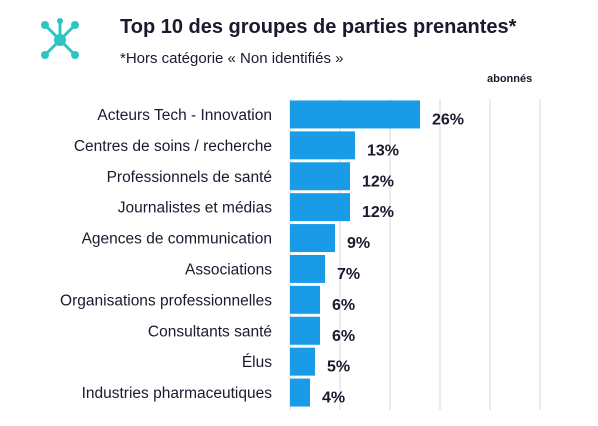 Image resolution: width=598 pixels, height=426 pixels. What do you see at coordinates (177, 393) in the screenshot?
I see `category-label: Industries pharmaceutiques` at bounding box center [177, 393].